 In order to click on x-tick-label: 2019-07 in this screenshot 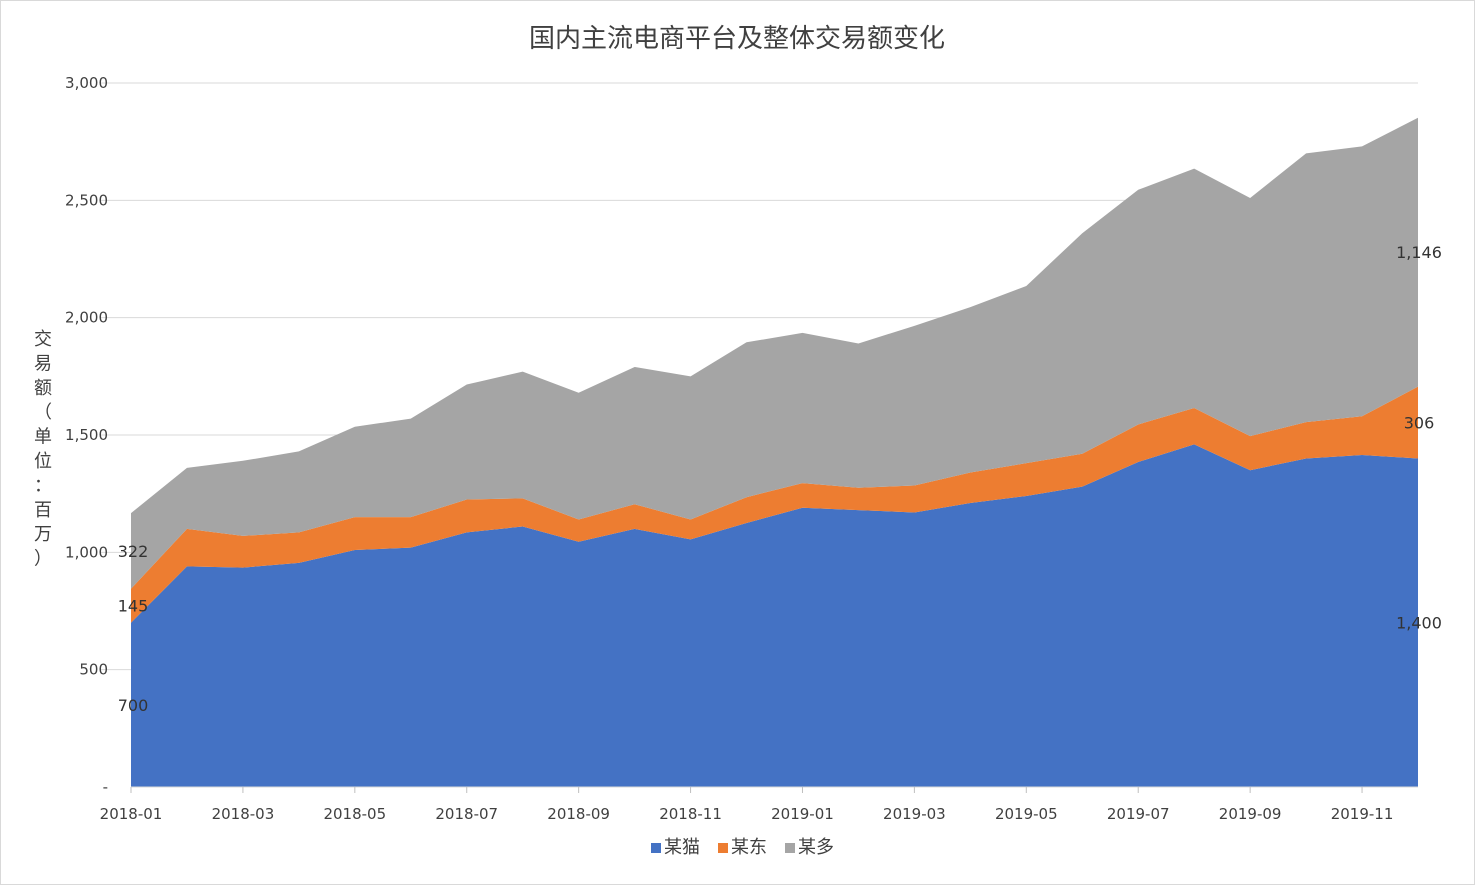, I will do `click(1138, 814)`.